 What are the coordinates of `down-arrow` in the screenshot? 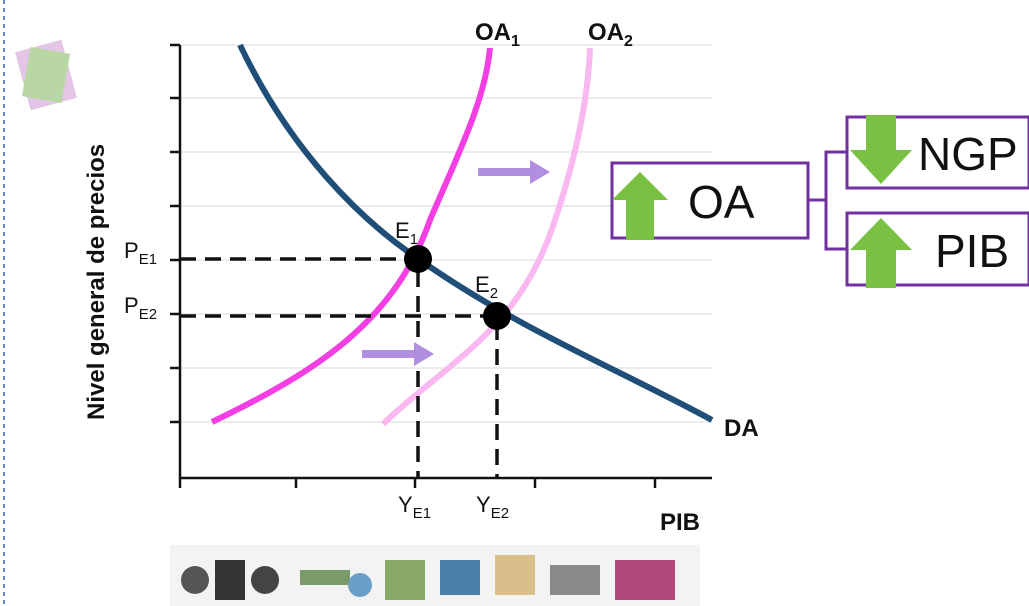 It's located at (881, 149).